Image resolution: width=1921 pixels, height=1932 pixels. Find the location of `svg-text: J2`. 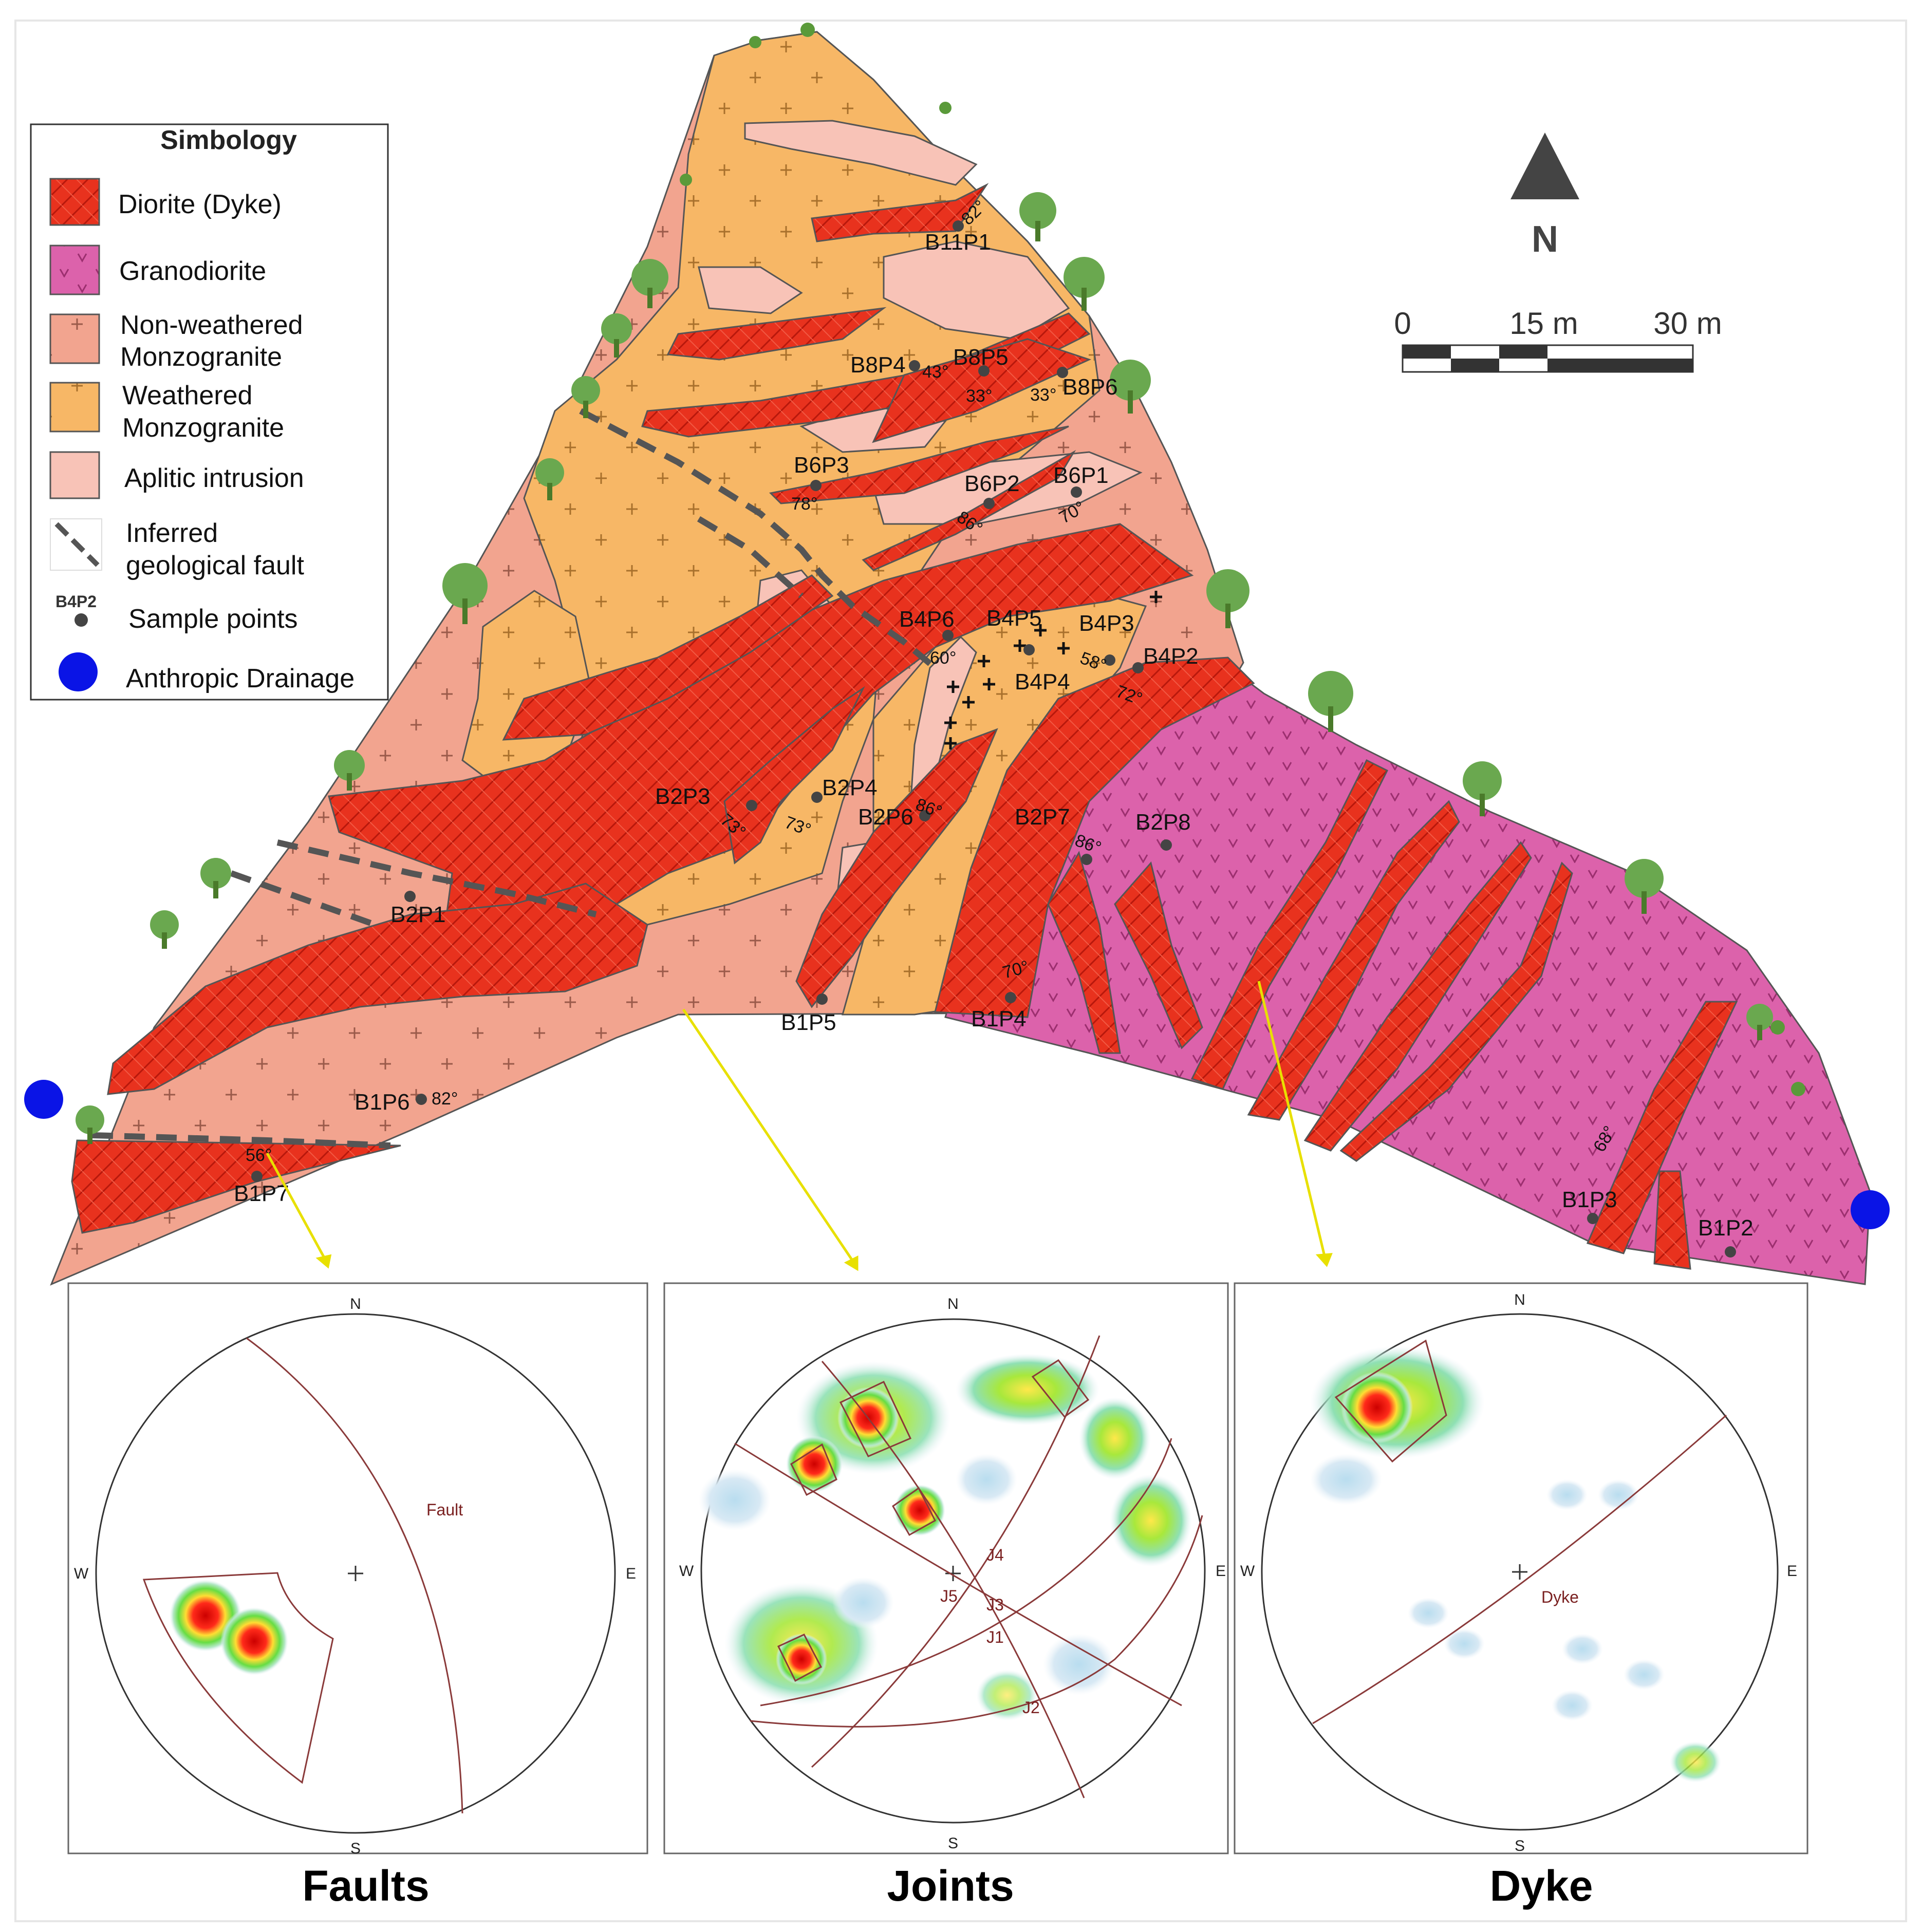

svg-text: J2 is located at coordinates (1031, 1707).